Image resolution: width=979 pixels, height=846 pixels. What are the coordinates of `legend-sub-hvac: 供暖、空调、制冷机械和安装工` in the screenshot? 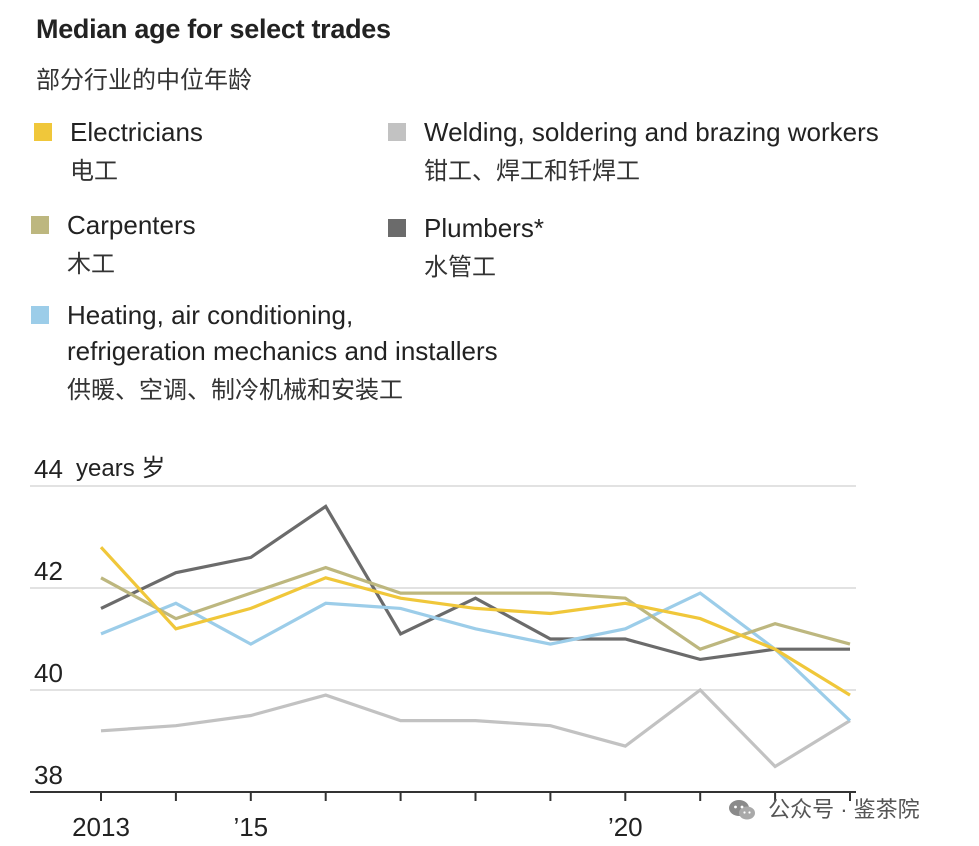 It's located at (235, 390).